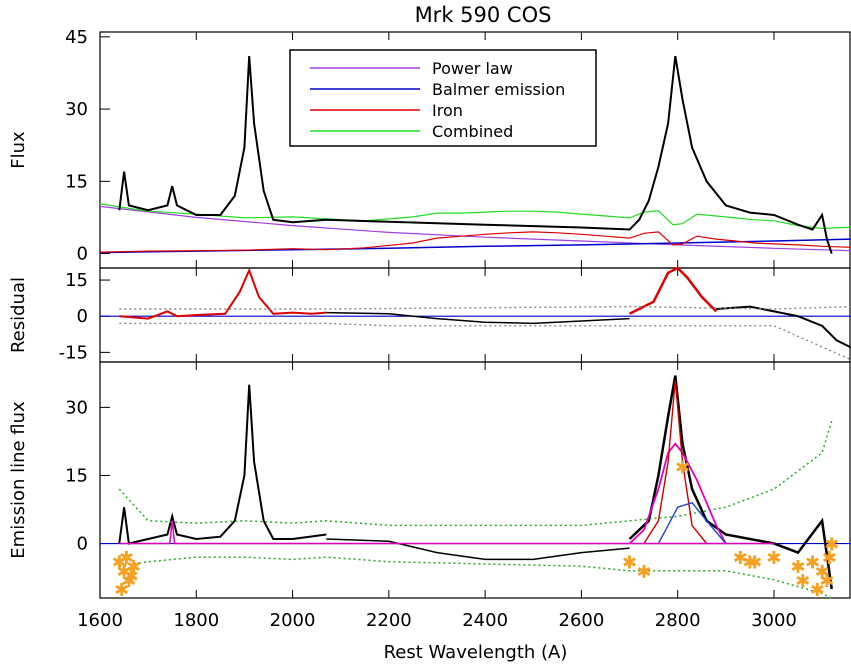 This screenshot has height=668, width=851. What do you see at coordinates (18, 315) in the screenshot?
I see `y-axis-label: Residual` at bounding box center [18, 315].